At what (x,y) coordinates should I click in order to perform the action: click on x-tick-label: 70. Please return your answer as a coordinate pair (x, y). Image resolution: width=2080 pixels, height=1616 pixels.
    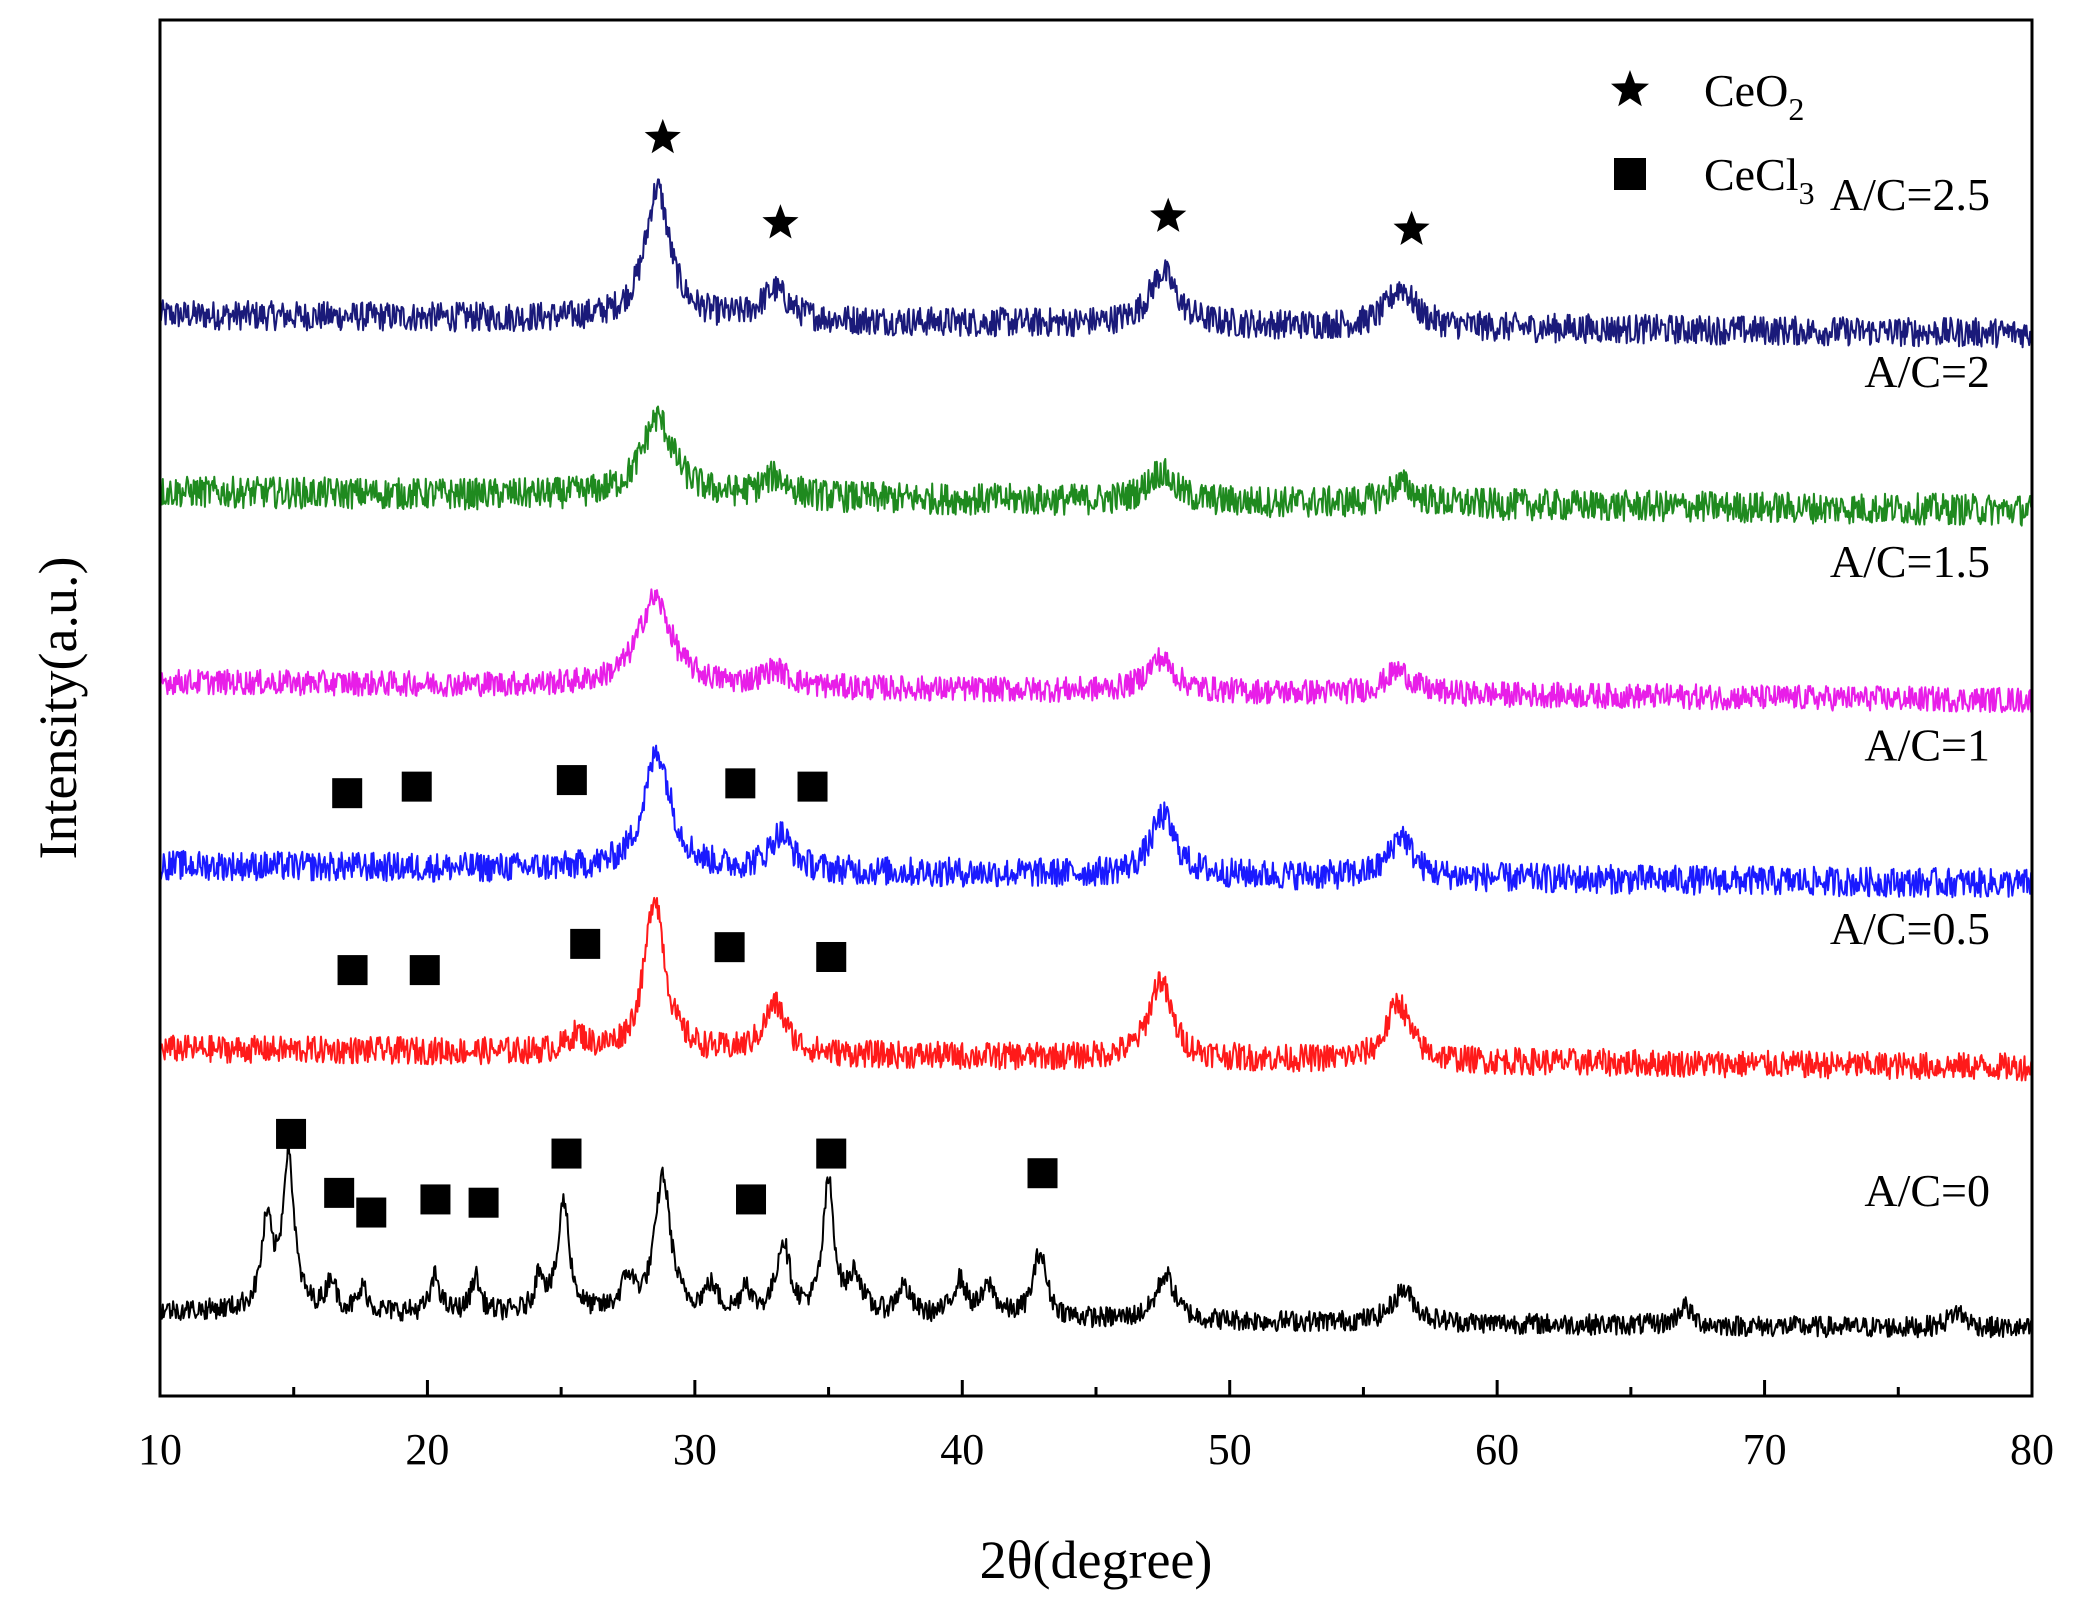
    Looking at the image, I should click on (1765, 1449).